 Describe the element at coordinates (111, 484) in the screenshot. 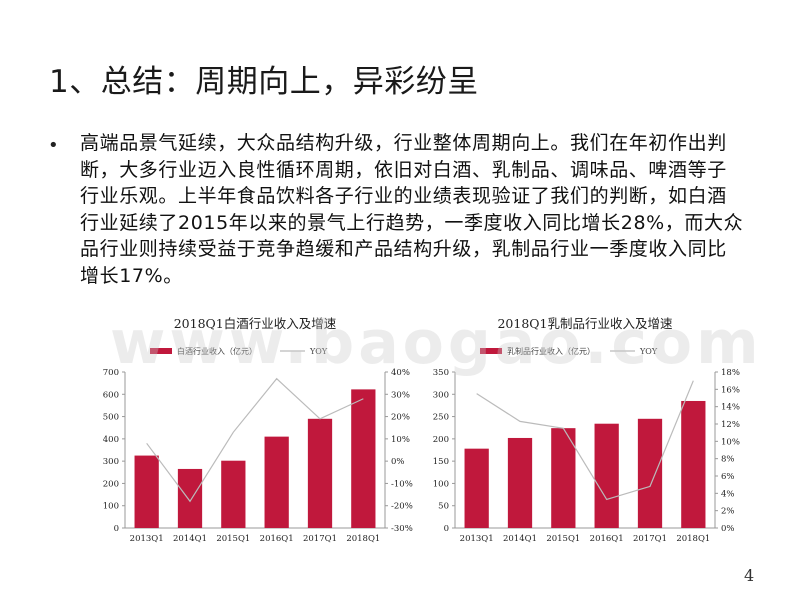

I see `baijiu-y-tick-label: 200` at that location.